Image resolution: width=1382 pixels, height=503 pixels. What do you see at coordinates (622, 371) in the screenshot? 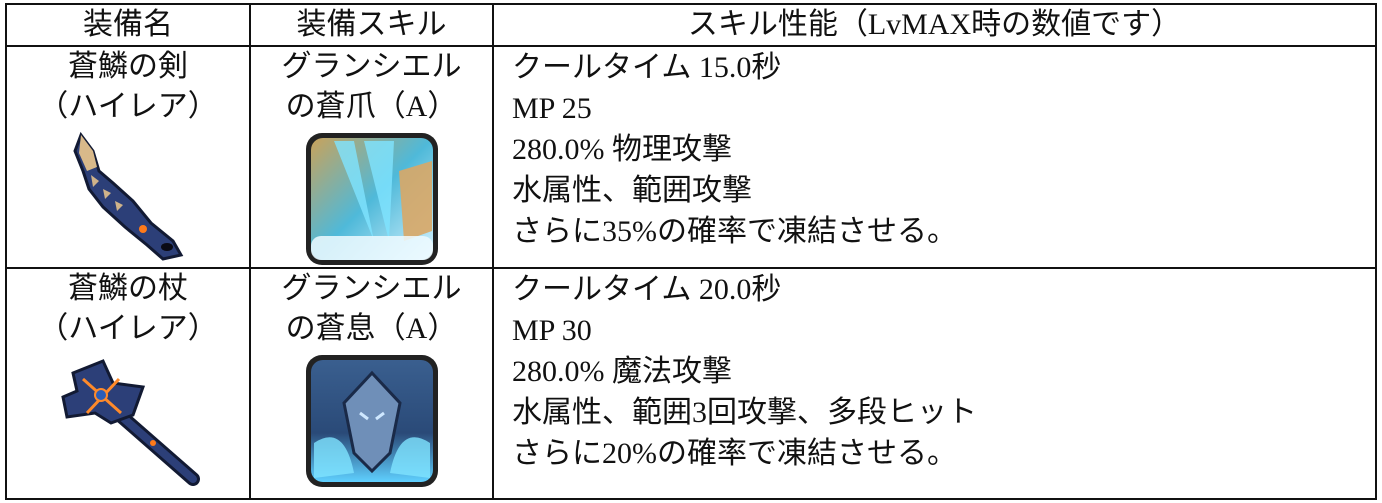
I see `damage: 280.0% 魔法攻撃` at bounding box center [622, 371].